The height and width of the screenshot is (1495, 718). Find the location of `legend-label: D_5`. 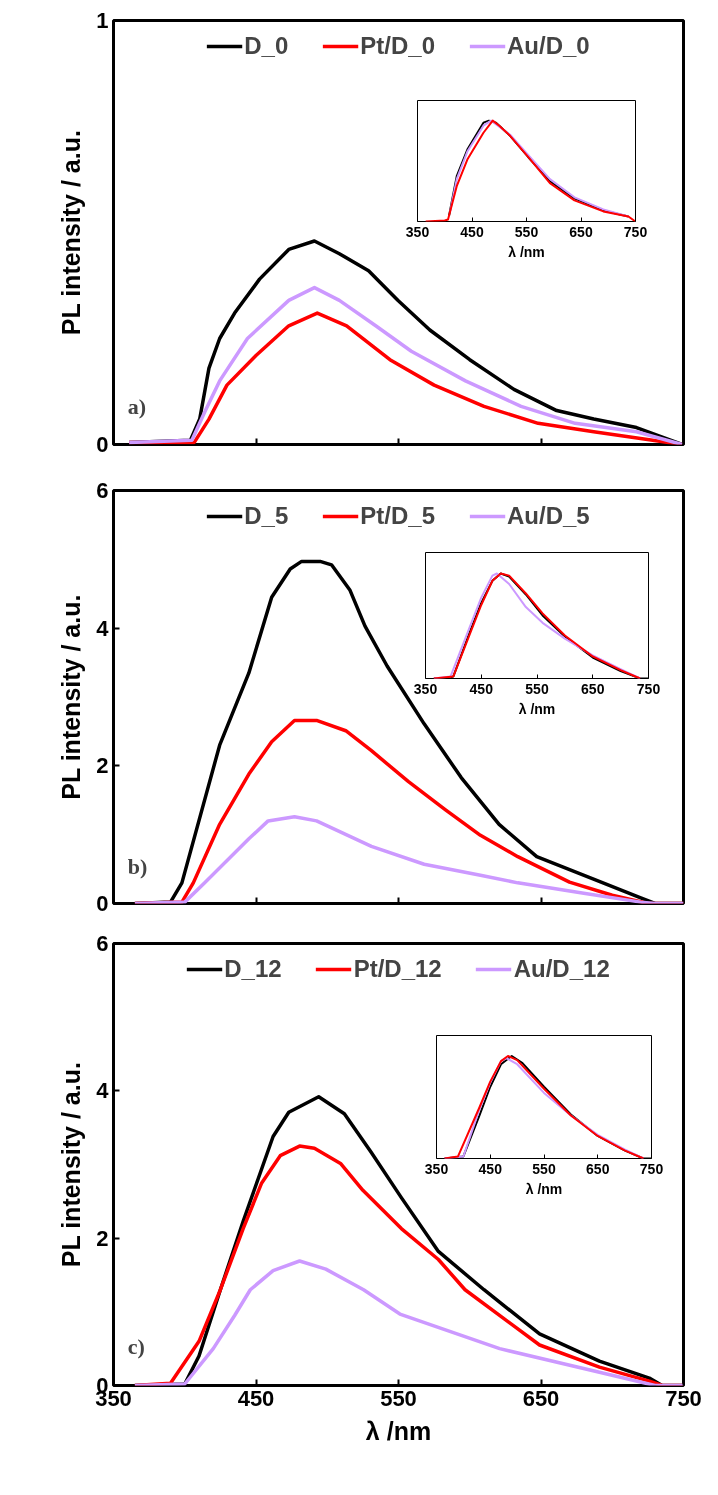

legend-label: D_5 is located at coordinates (266, 516).